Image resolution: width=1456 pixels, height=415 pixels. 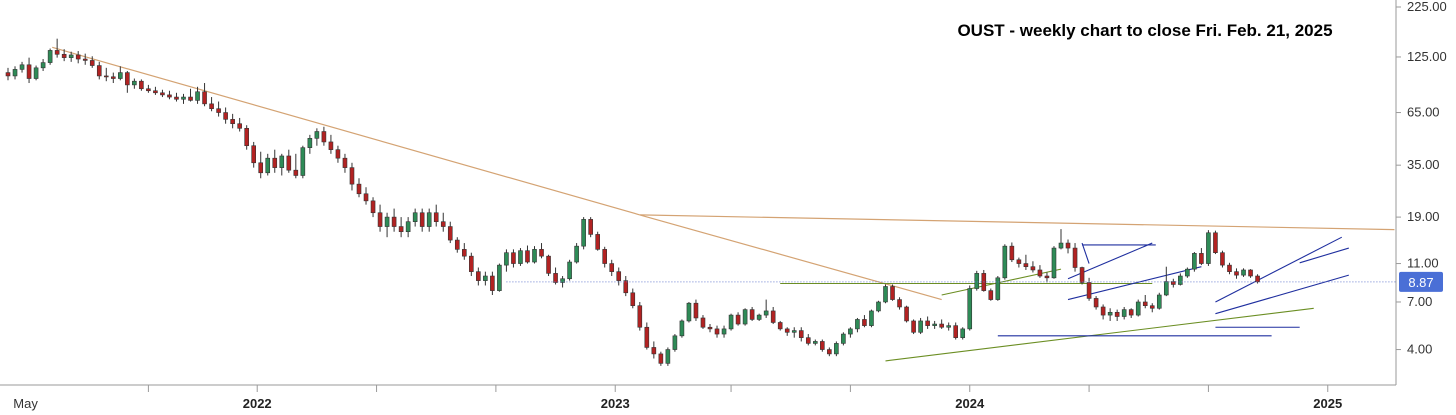 What do you see at coordinates (970, 403) in the screenshot?
I see `x-axis-label: 2024` at bounding box center [970, 403].